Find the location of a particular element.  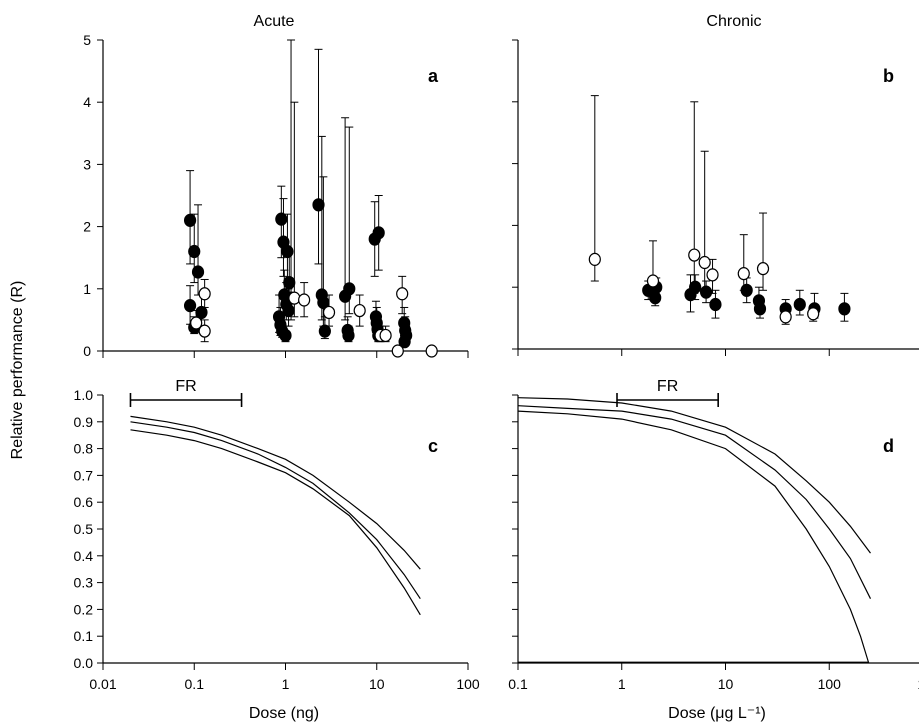

y-tick-label: 5 is located at coordinates (87, 40).